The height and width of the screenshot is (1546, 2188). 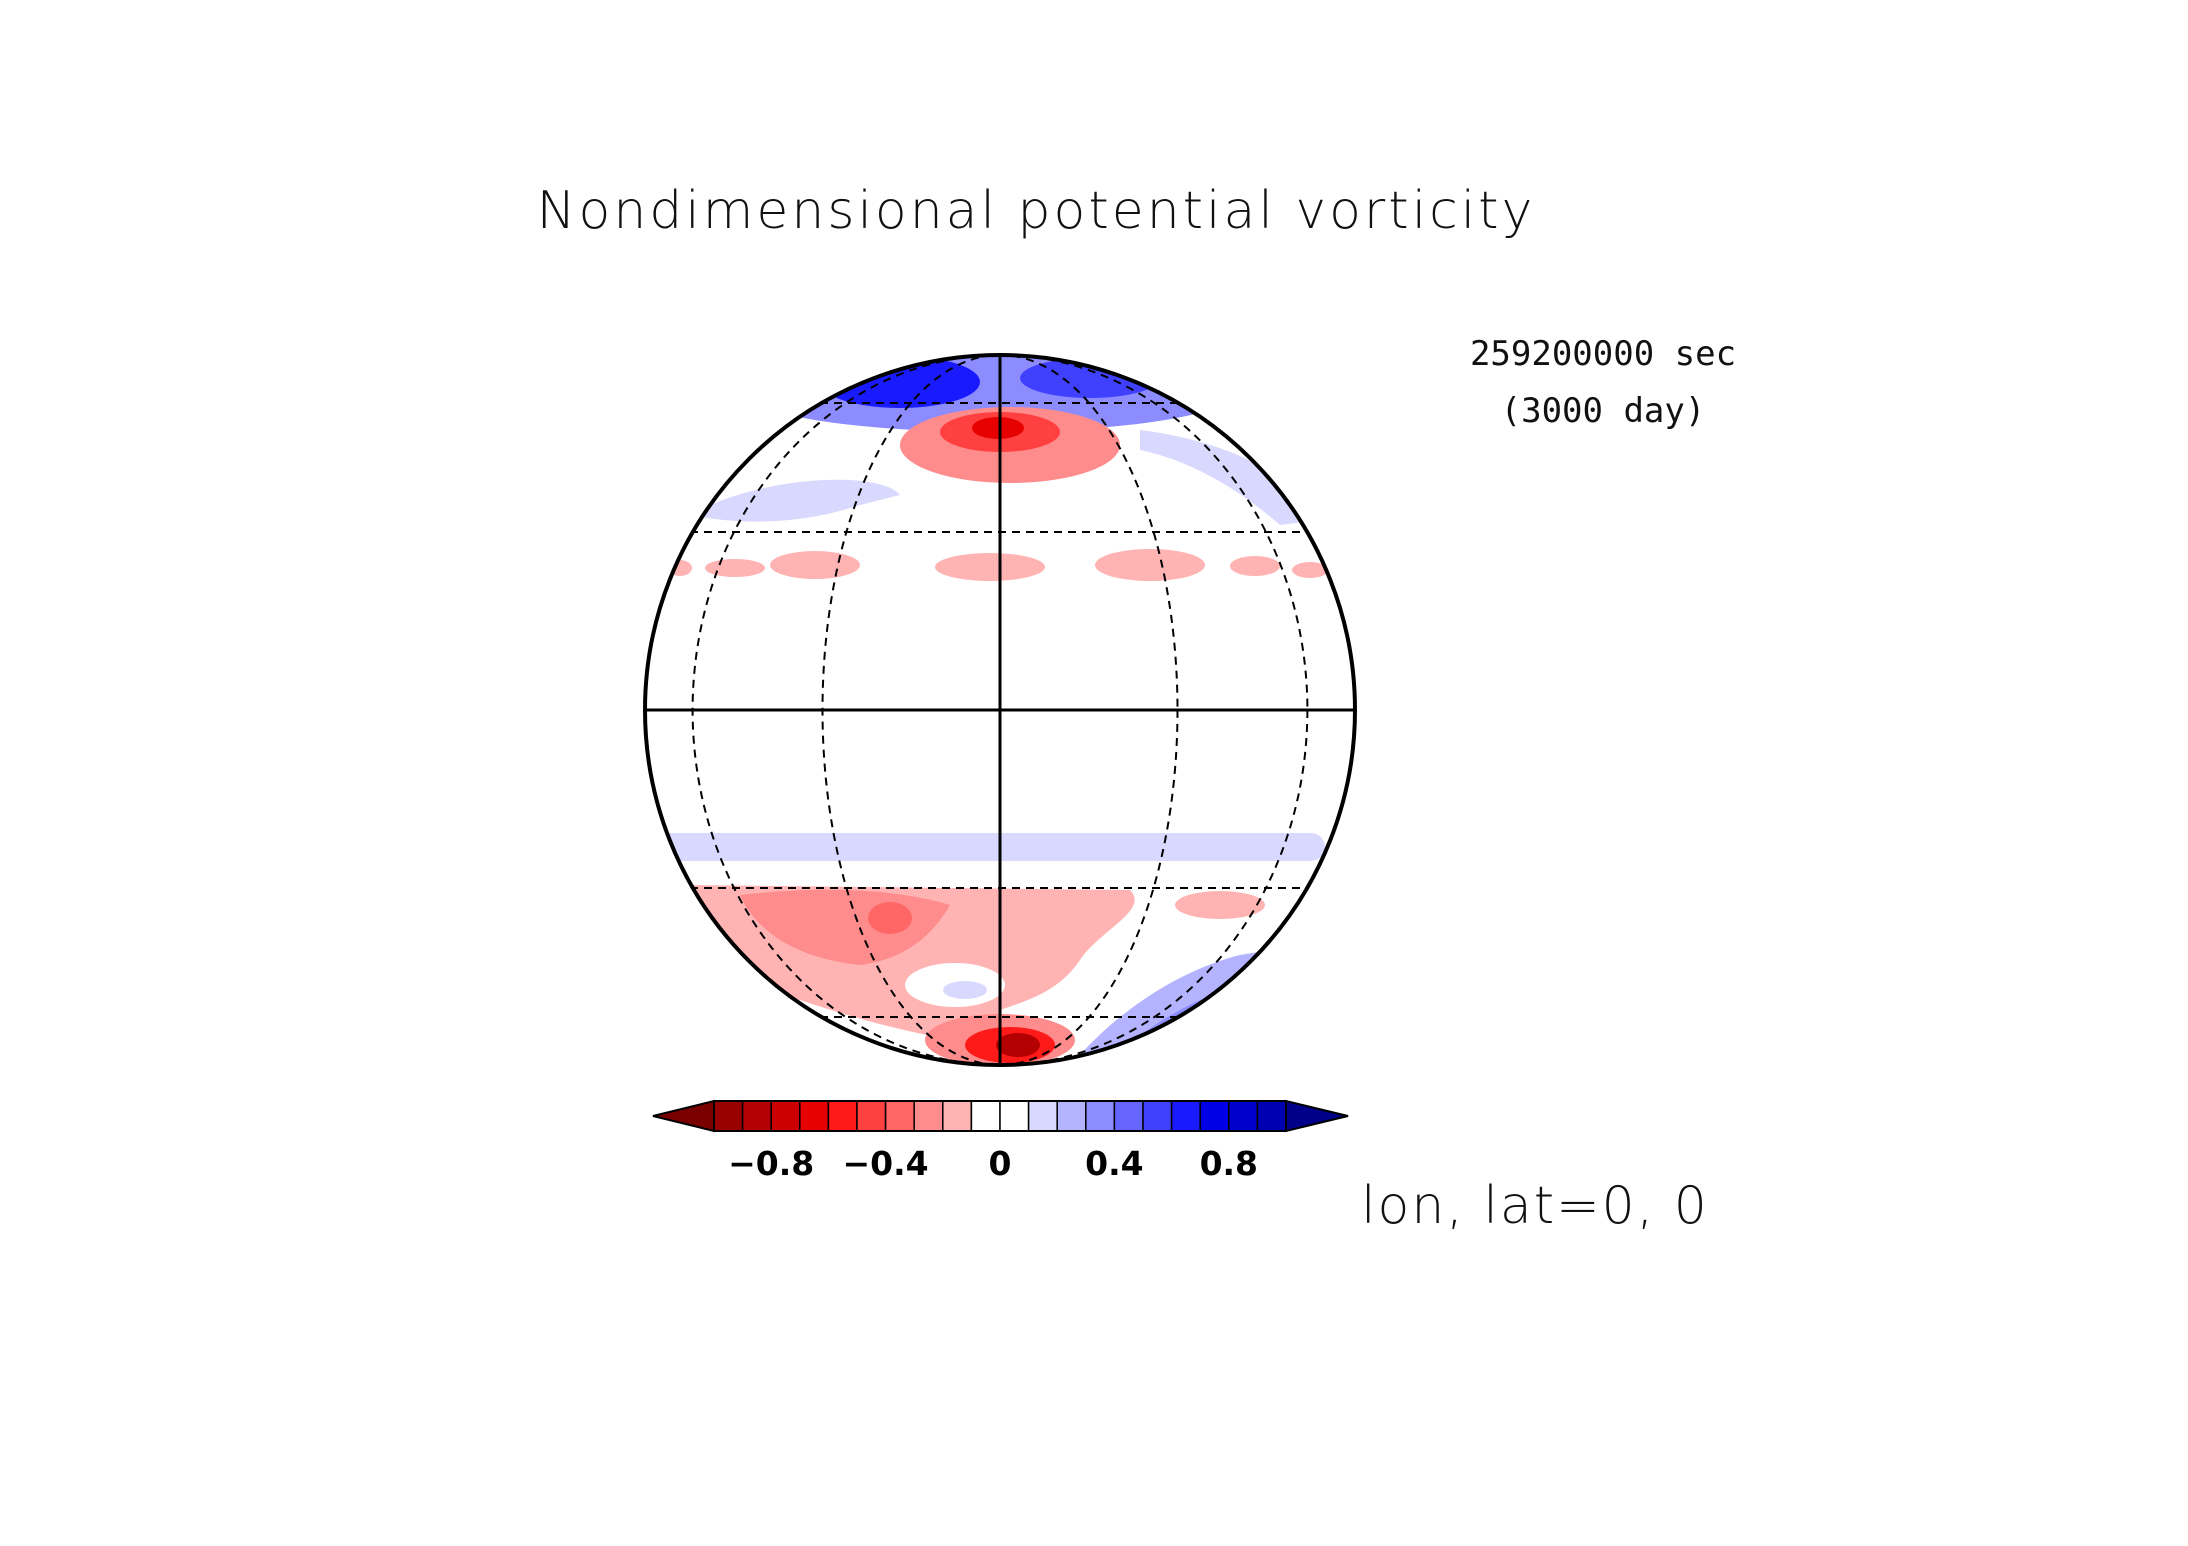 What do you see at coordinates (1603, 354) in the screenshot?
I see `time-seconds-label: 259200000 sec` at bounding box center [1603, 354].